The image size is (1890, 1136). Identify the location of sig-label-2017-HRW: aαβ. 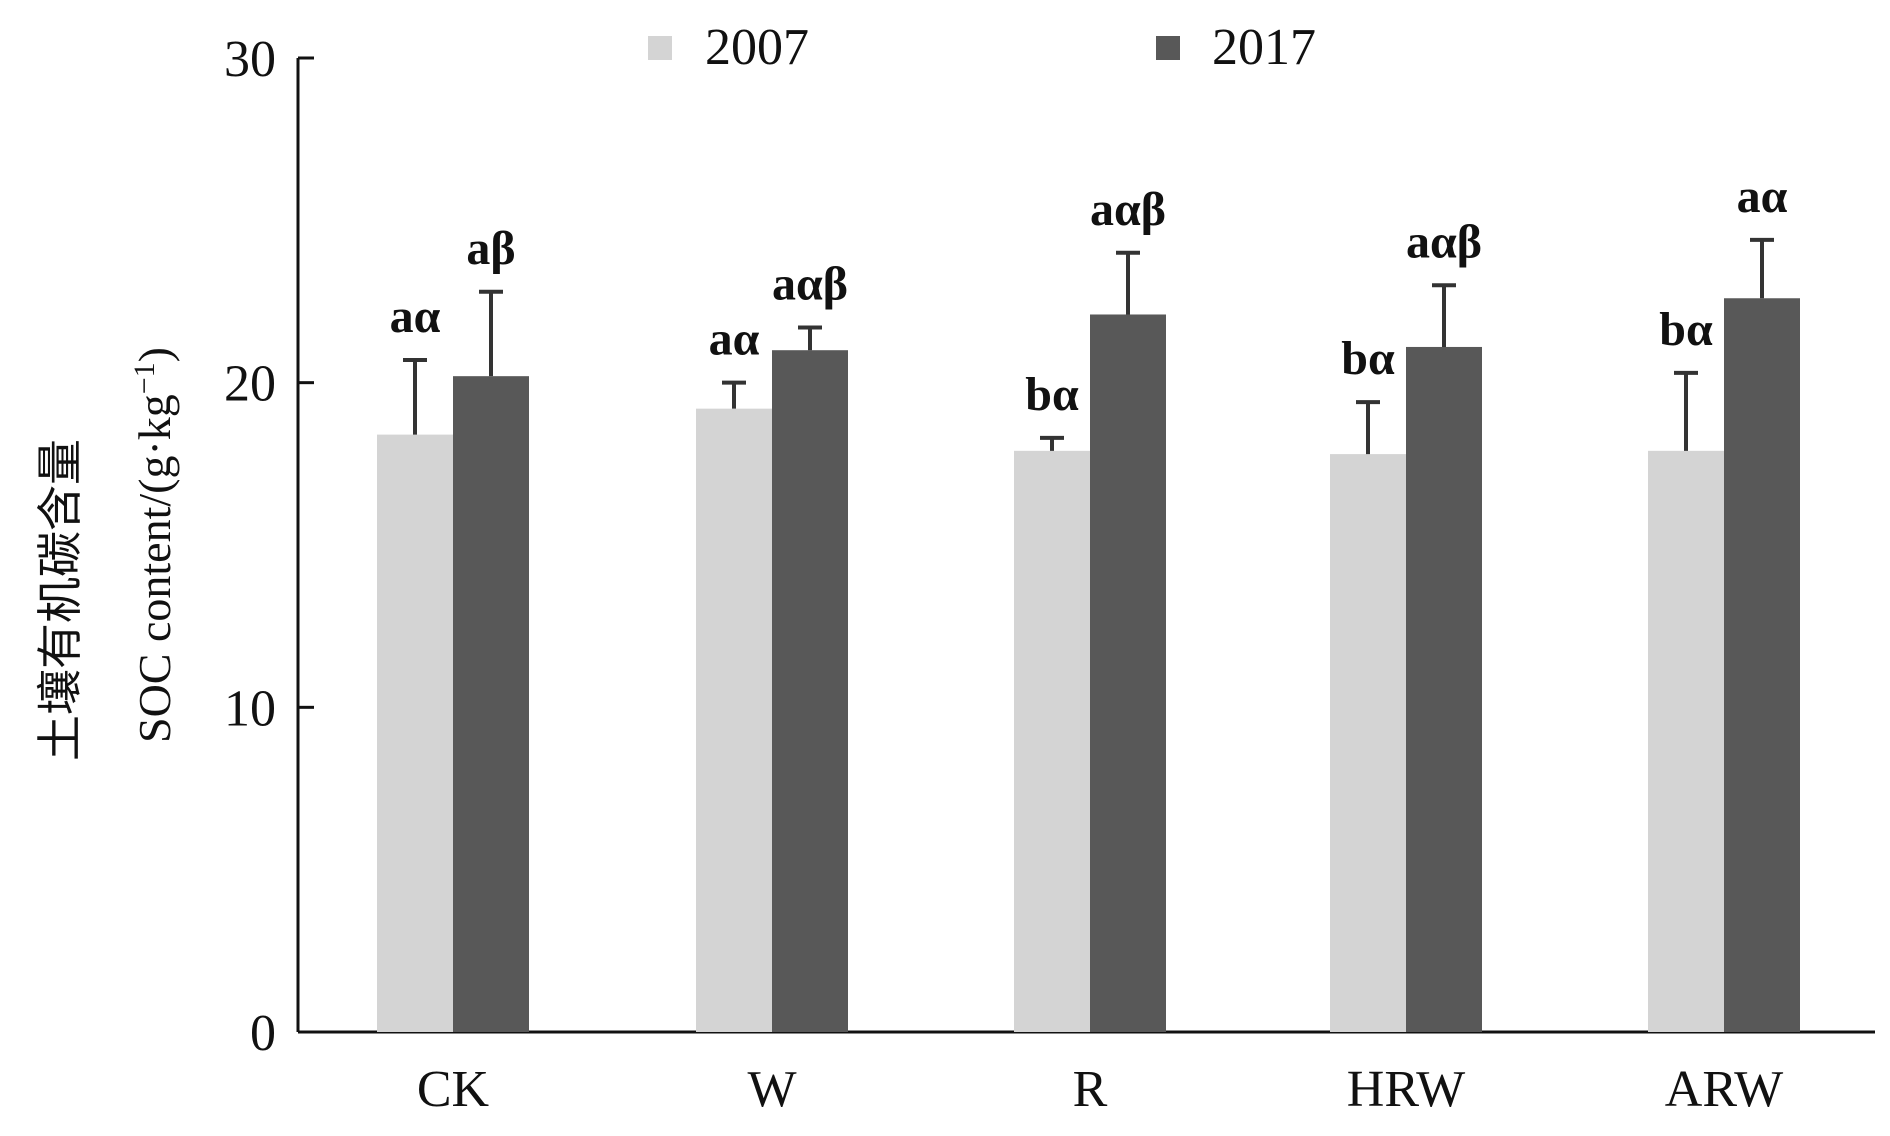
(1444, 241).